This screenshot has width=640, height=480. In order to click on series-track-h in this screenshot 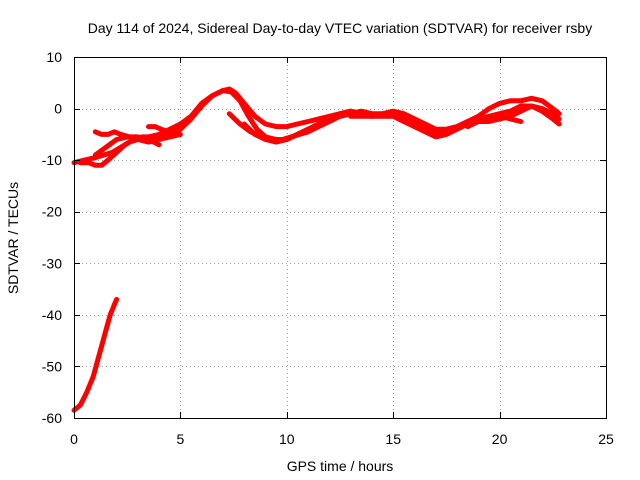, I will do `click(455, 113)`.